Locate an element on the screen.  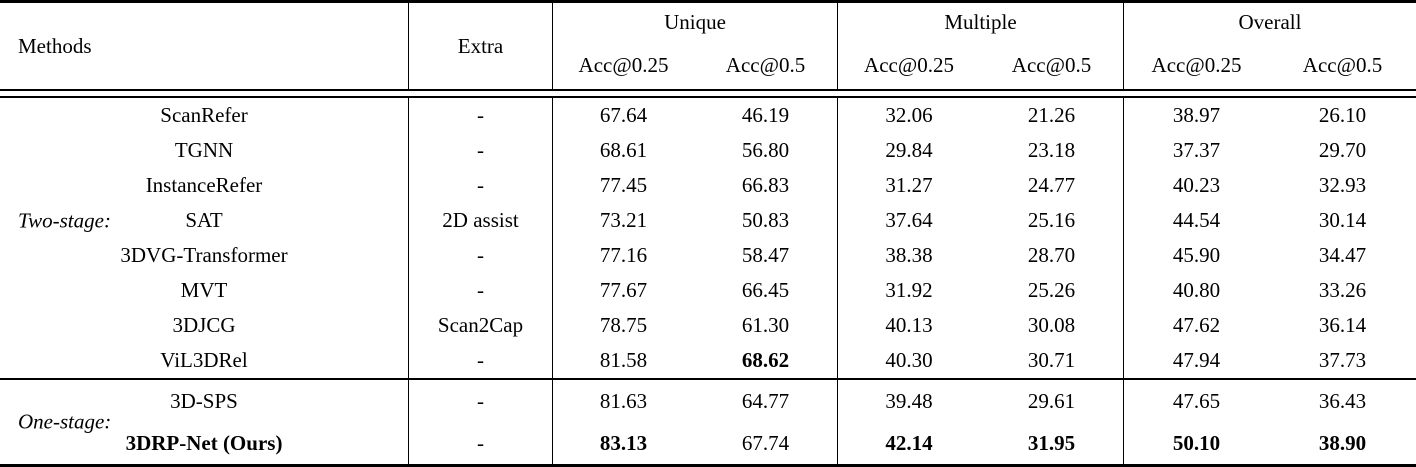
header-group-overall: Overall is located at coordinates (1269, 22).